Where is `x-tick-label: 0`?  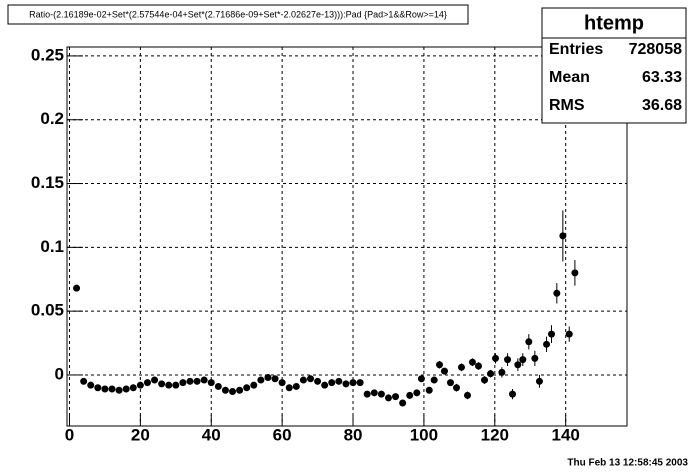
x-tick-label: 0 is located at coordinates (69, 434).